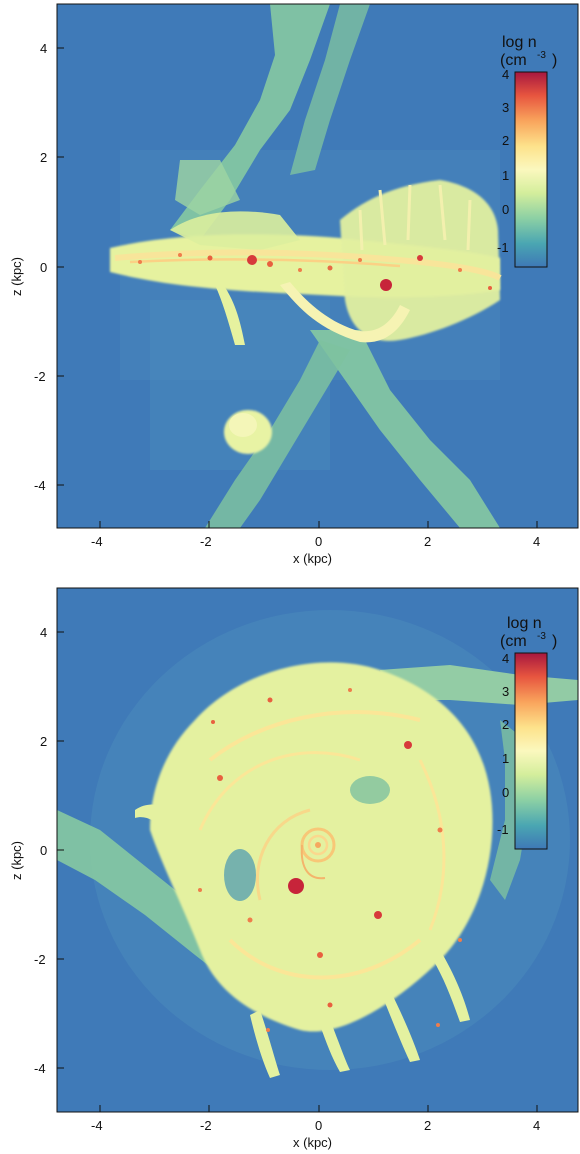  I want to click on filament-upper-right, so click(330, 89).